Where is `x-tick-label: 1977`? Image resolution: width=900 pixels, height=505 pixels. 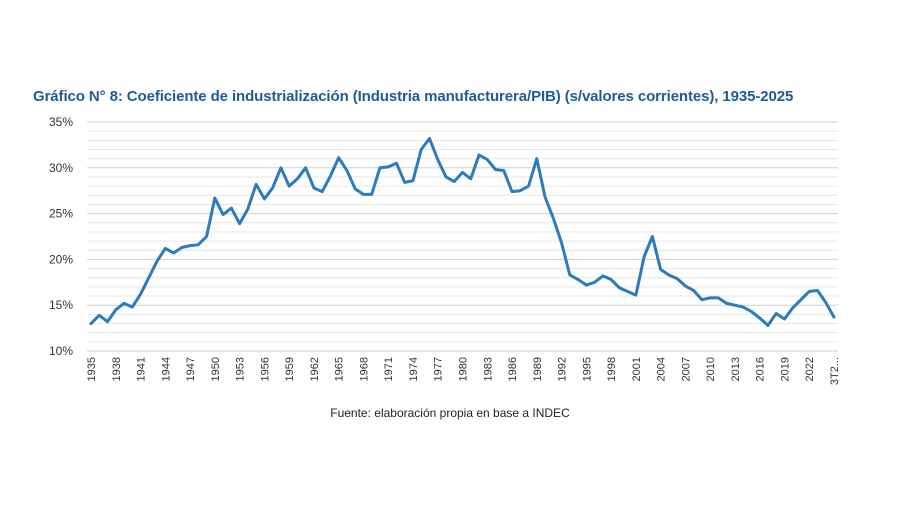 x-tick-label: 1977 is located at coordinates (439, 369).